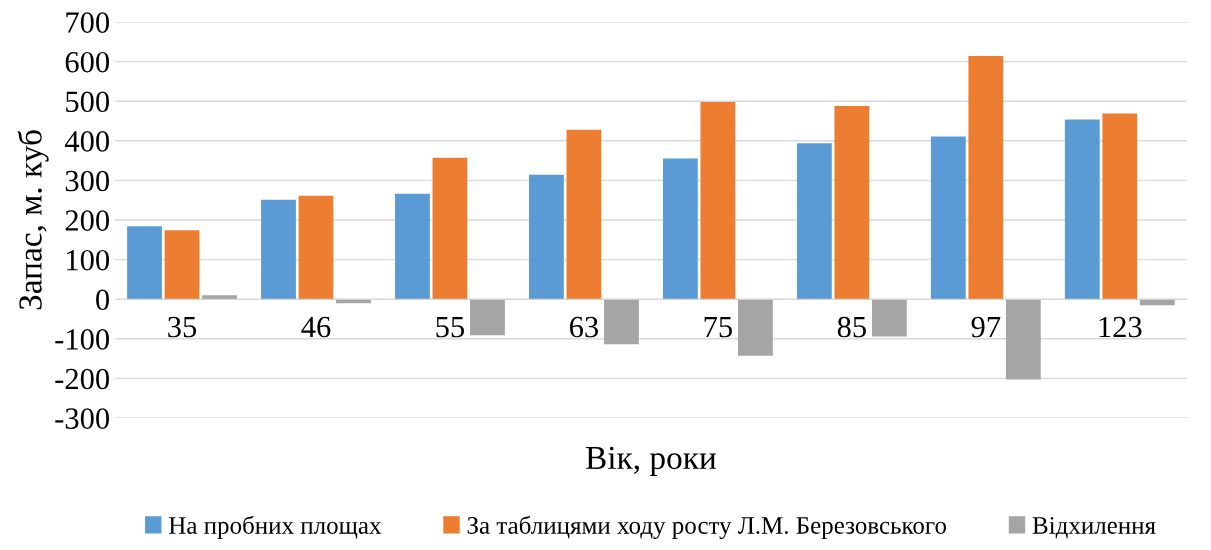 The image size is (1211, 550). Describe the element at coordinates (1094, 528) in the screenshot. I see `legend-label: Відхилення` at that location.